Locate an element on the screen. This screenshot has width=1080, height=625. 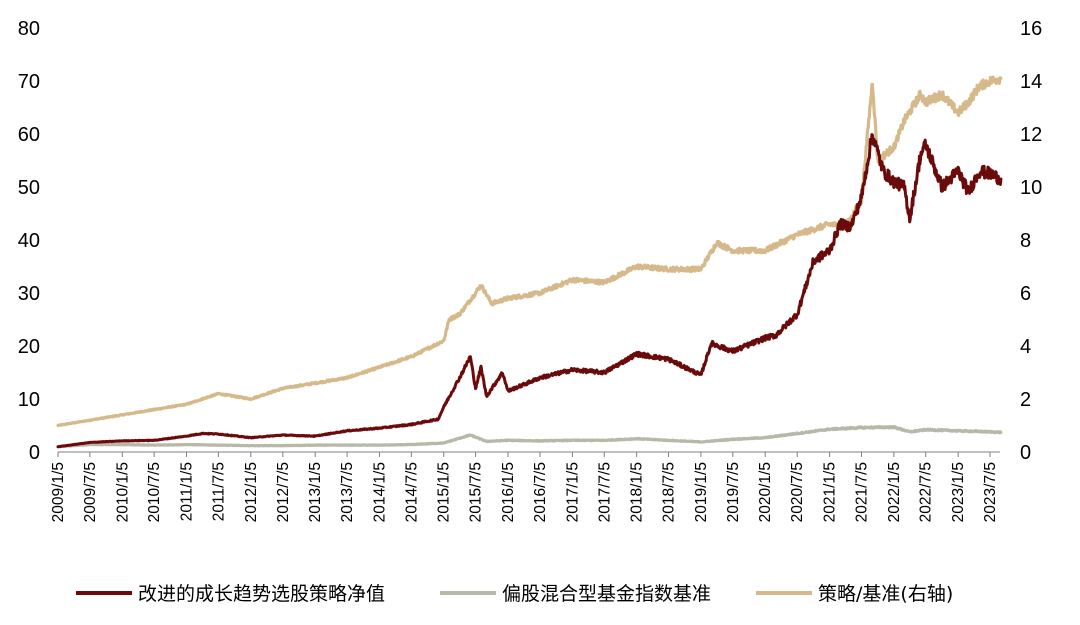
right-y-tick-label: 6 is located at coordinates (1025, 294).